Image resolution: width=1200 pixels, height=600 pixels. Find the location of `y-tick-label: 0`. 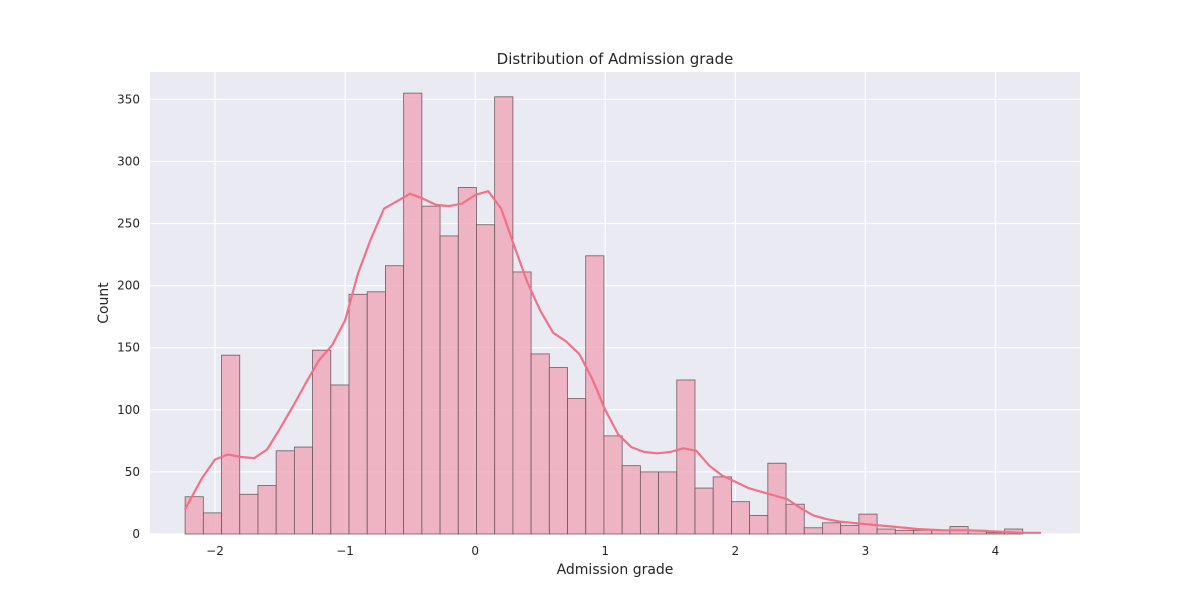

y-tick-label: 0 is located at coordinates (136, 534).